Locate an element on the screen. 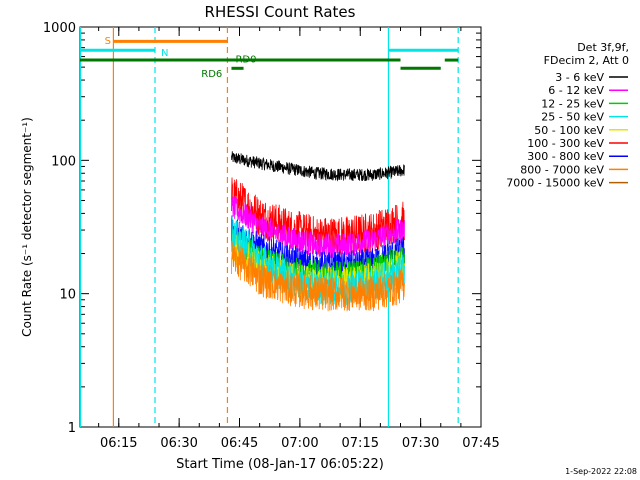  legend-title-line-1: Det 3f,9f, is located at coordinates (603, 47).